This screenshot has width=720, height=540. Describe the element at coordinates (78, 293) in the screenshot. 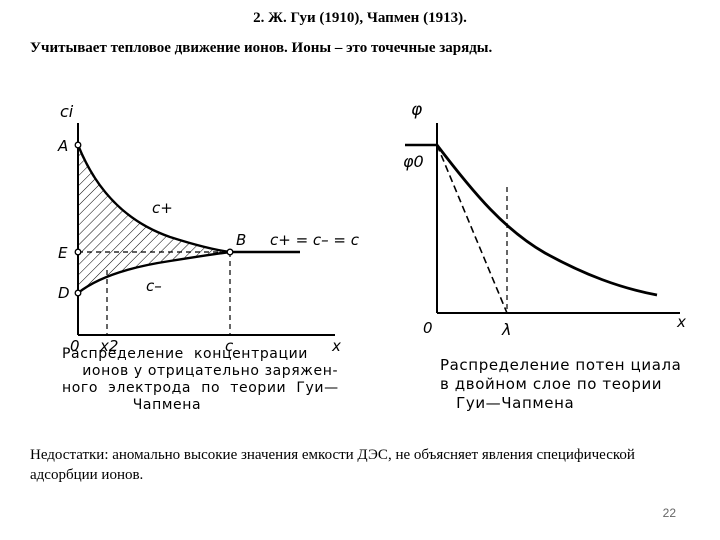

I see `point-d-marker` at that location.